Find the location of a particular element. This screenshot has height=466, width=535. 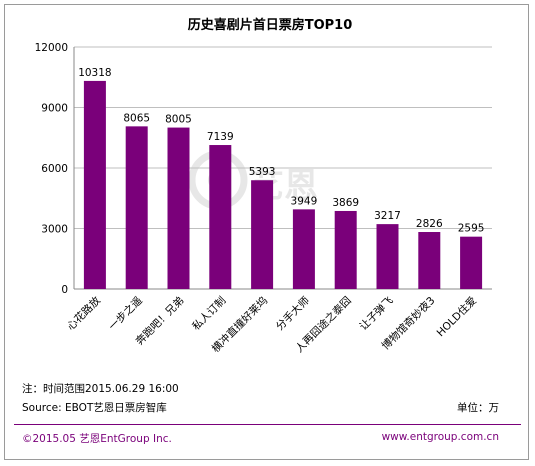

data-label: 10318 is located at coordinates (94, 73).